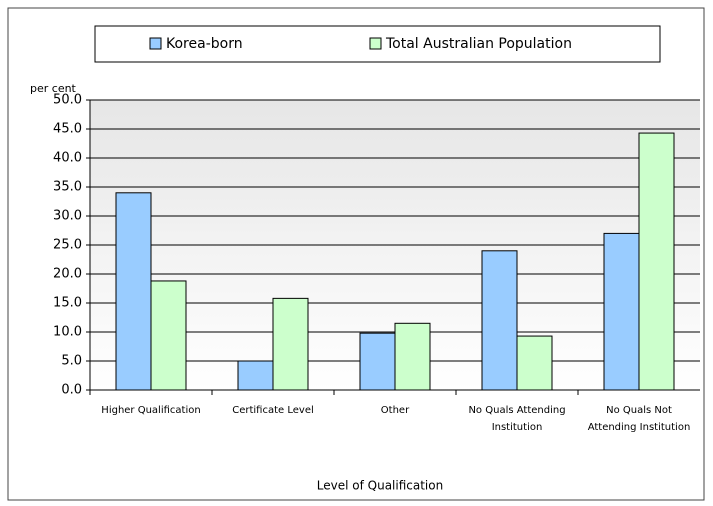 The width and height of the screenshot is (713, 506). I want to click on y-tick-label: 35.0, so click(67, 187).